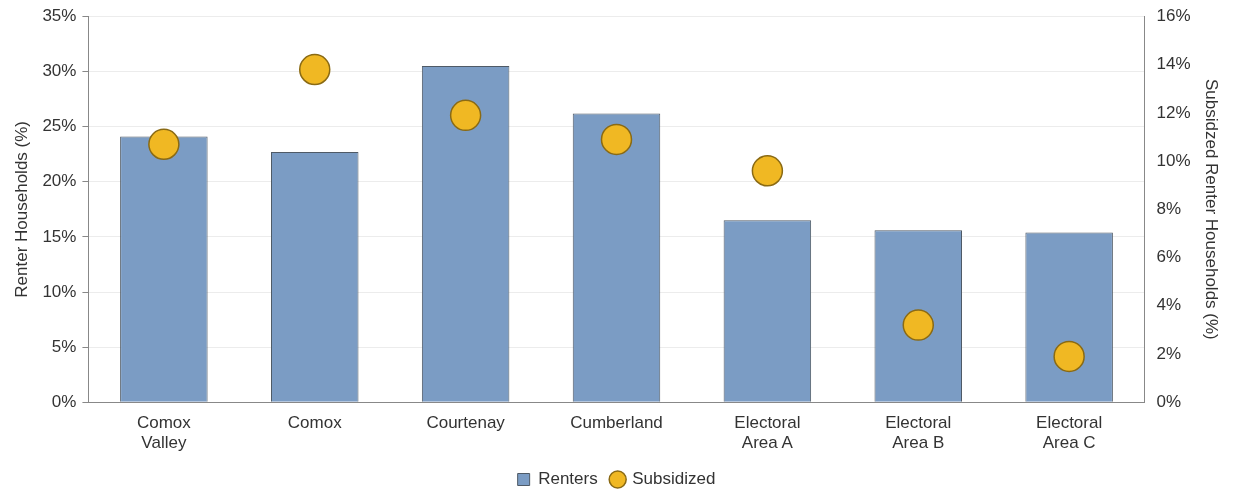 This screenshot has width=1233, height=498. Describe the element at coordinates (1173, 160) in the screenshot. I see `y2-tick-label: 10%` at that location.